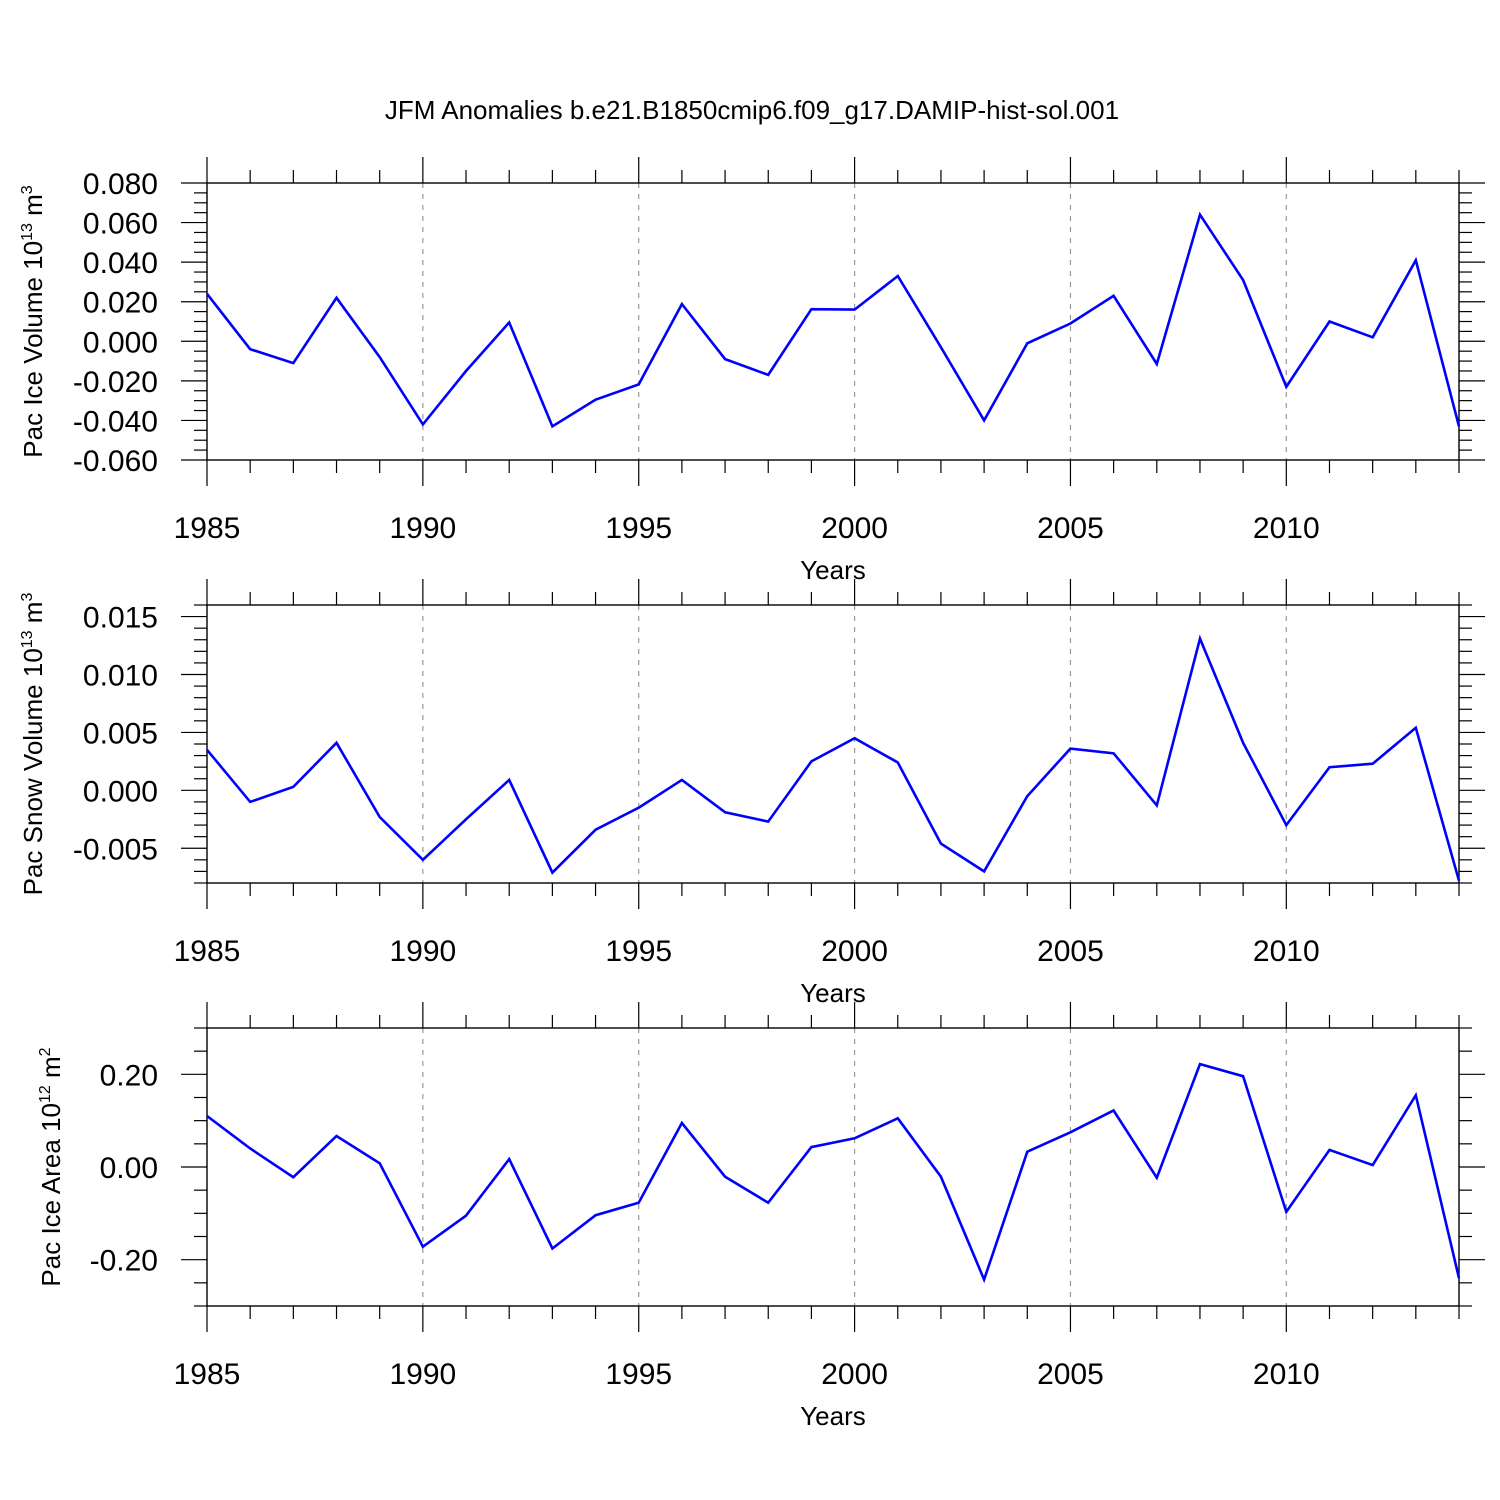  Describe the element at coordinates (115, 382) in the screenshot. I see `y-tick-label: -0.020` at that location.